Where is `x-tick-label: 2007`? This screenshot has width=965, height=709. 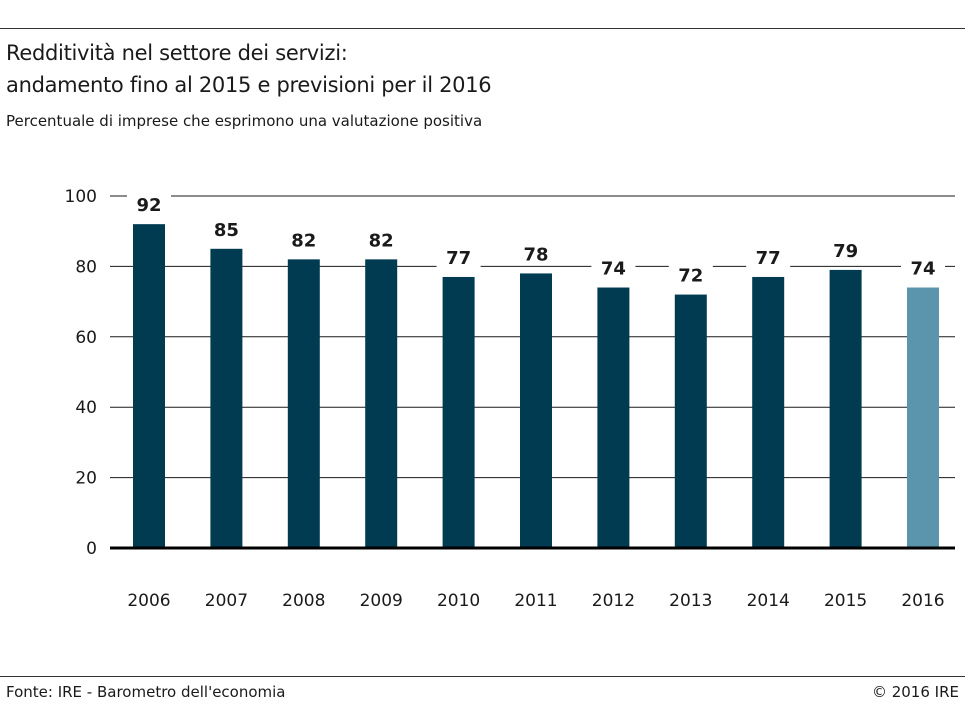 x-tick-label: 2007 is located at coordinates (226, 601).